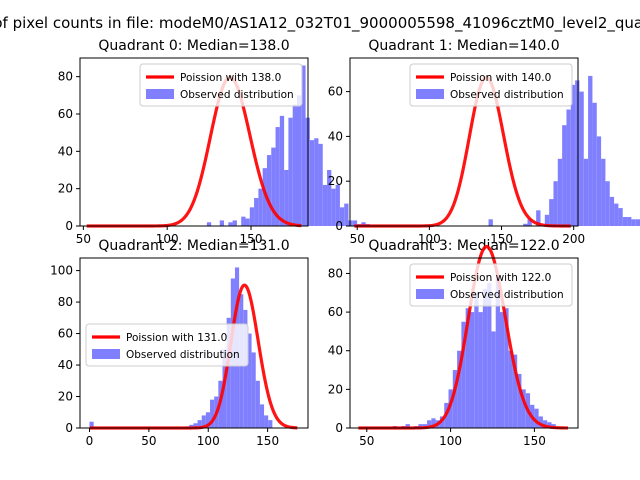  I want to click on histogram-bars, so click(564, 151).